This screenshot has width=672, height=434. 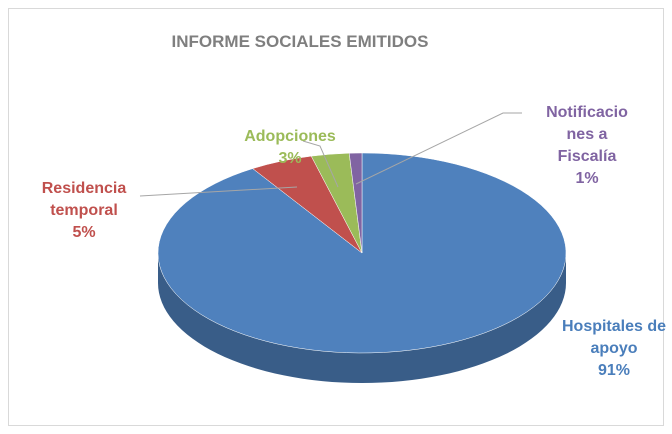 I want to click on data-label: Hospitales de apoyo 91%, so click(x=614, y=349).